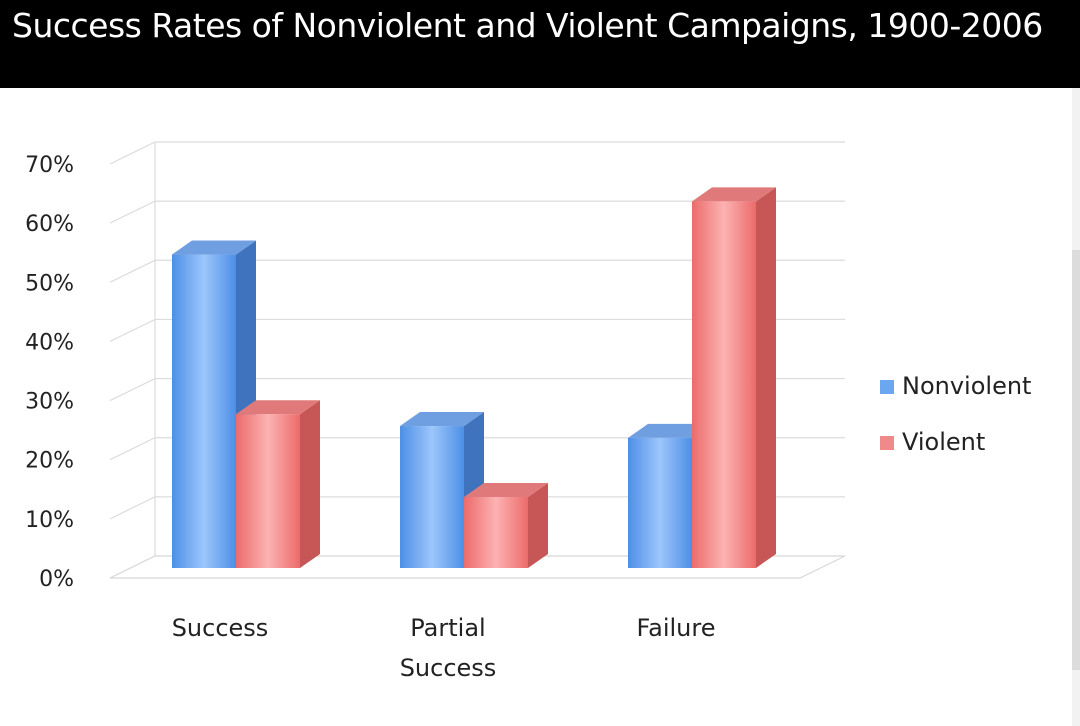 The height and width of the screenshot is (726, 1080). Describe the element at coordinates (49, 372) in the screenshot. I see `y-axis: 0% 10% 20% 30% 40% 50% 60% 70%` at that location.